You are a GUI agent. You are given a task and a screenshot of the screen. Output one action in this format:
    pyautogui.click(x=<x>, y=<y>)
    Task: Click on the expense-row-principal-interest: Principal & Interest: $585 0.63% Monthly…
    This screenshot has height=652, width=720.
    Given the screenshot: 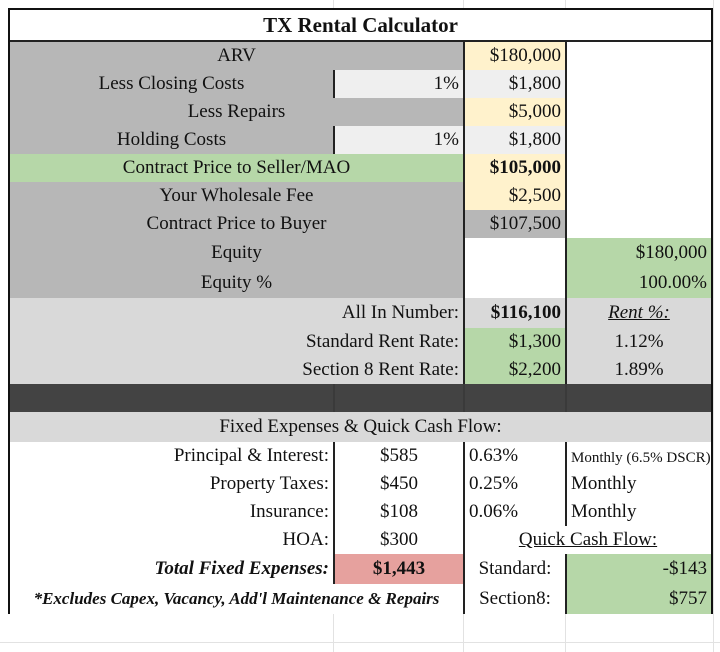 What is the action you would take?
    pyautogui.click(x=360, y=455)
    